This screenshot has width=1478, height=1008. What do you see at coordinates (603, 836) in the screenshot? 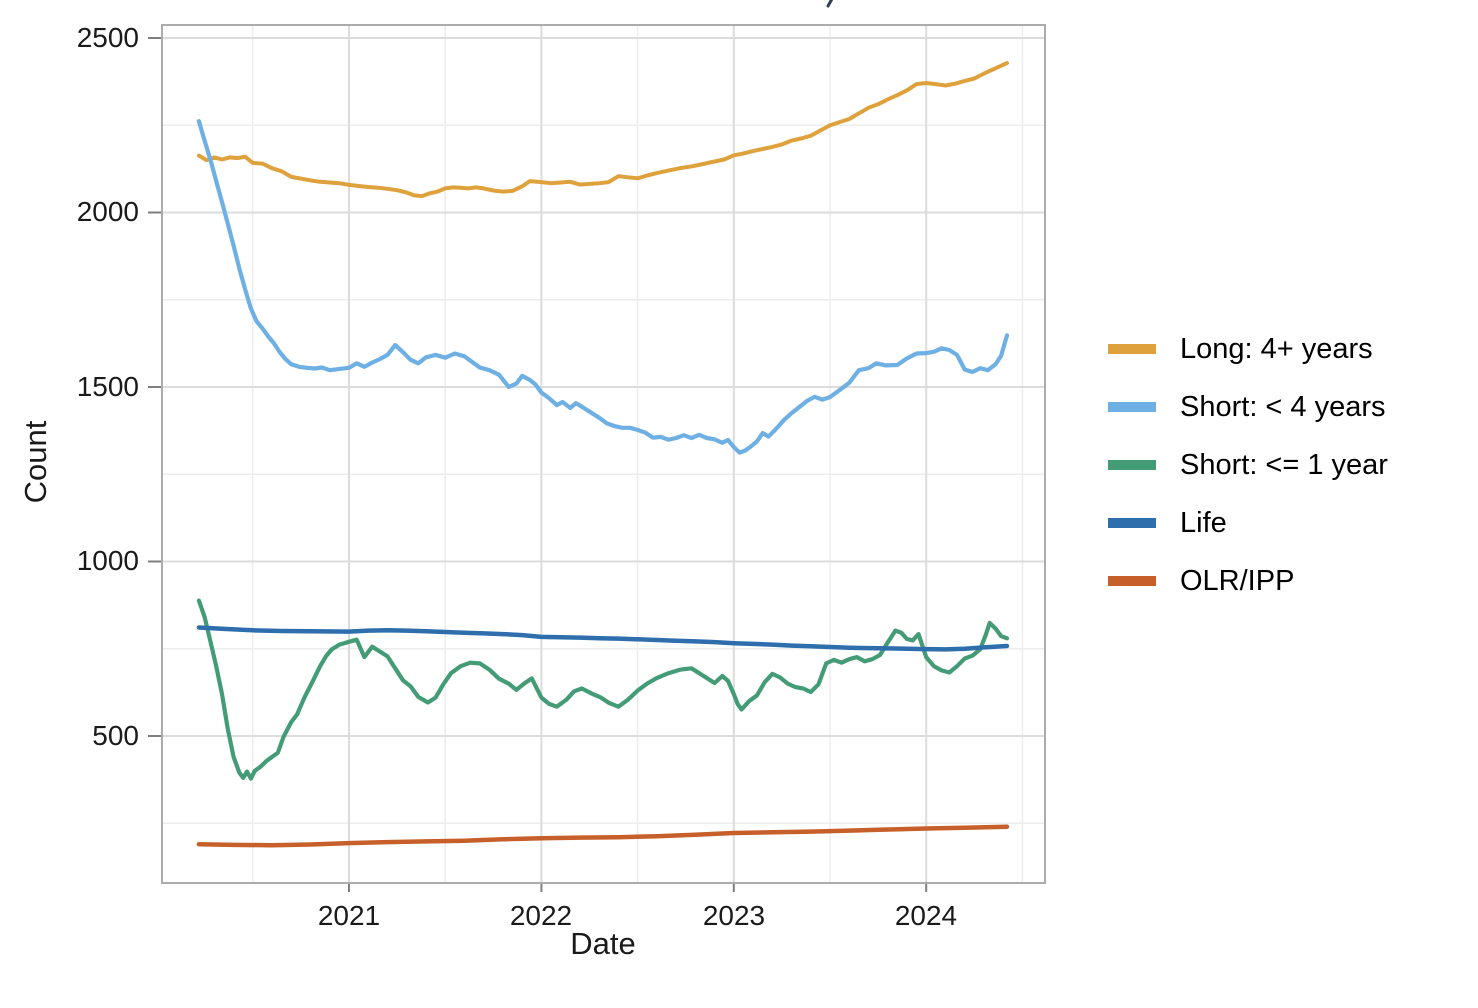
I see `series-line-olr-ipp` at bounding box center [603, 836].